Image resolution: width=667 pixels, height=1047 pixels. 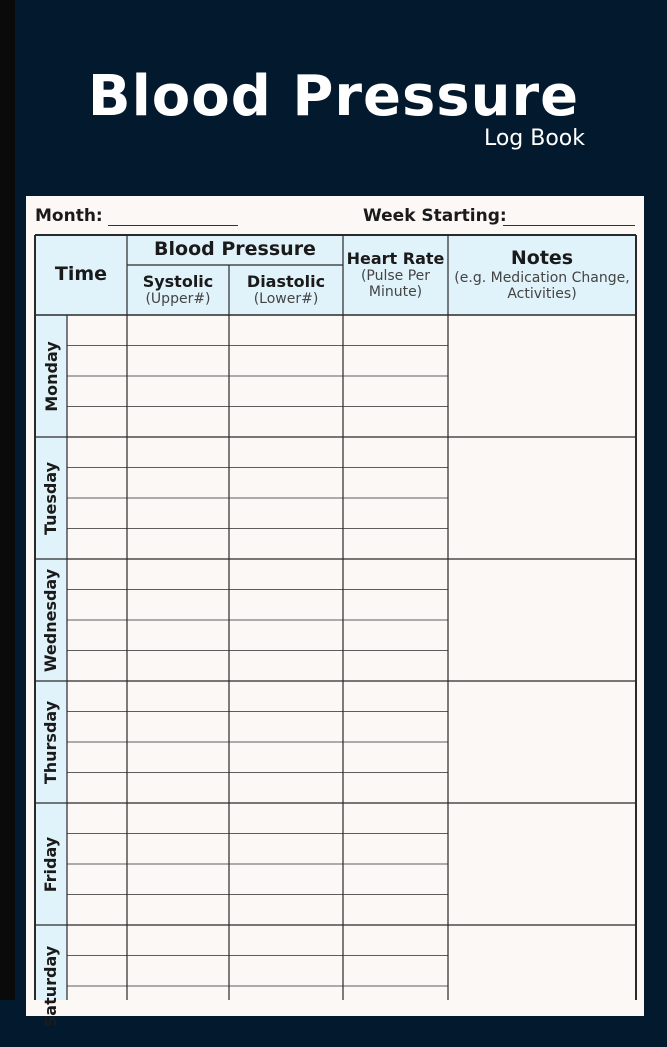 I want to click on notes-header-label: Notes, so click(x=542, y=257).